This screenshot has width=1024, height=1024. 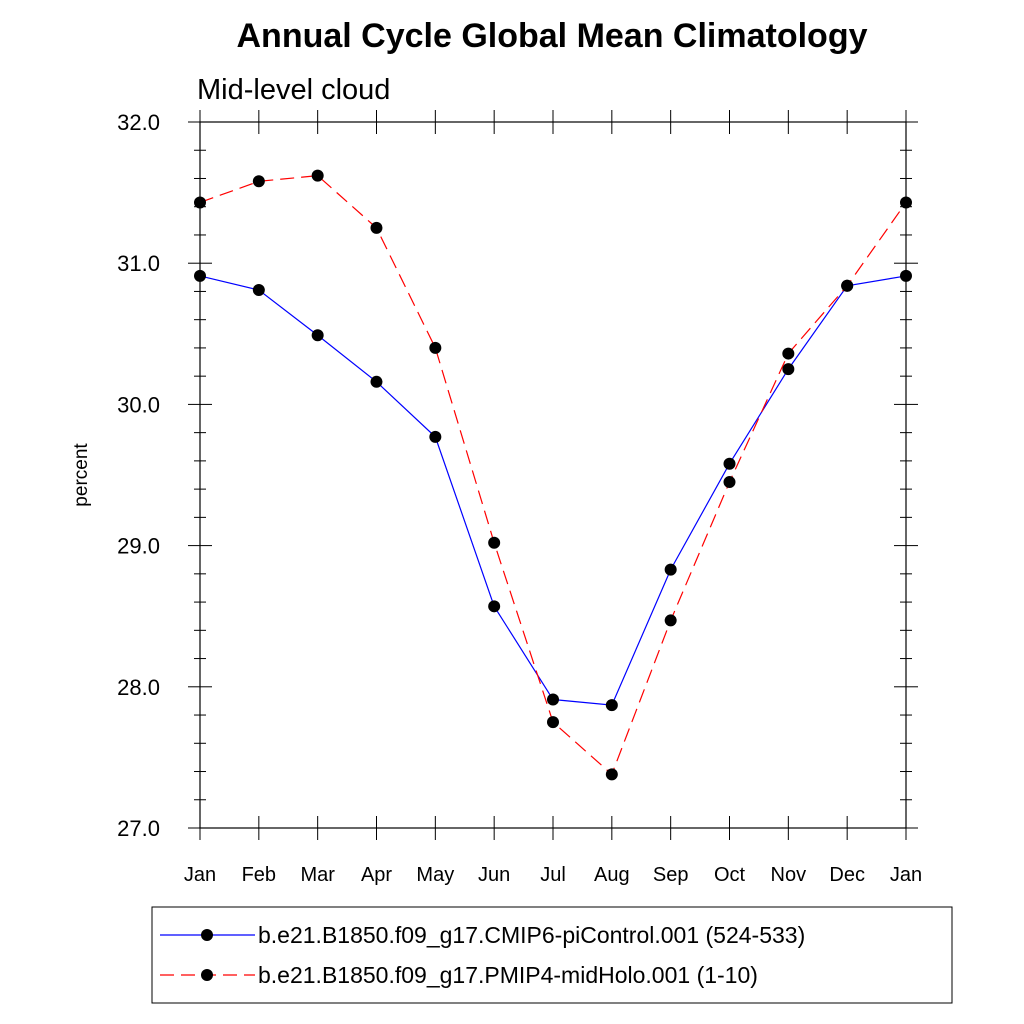 I want to click on x-tick-label: Sep, so click(x=671, y=875).